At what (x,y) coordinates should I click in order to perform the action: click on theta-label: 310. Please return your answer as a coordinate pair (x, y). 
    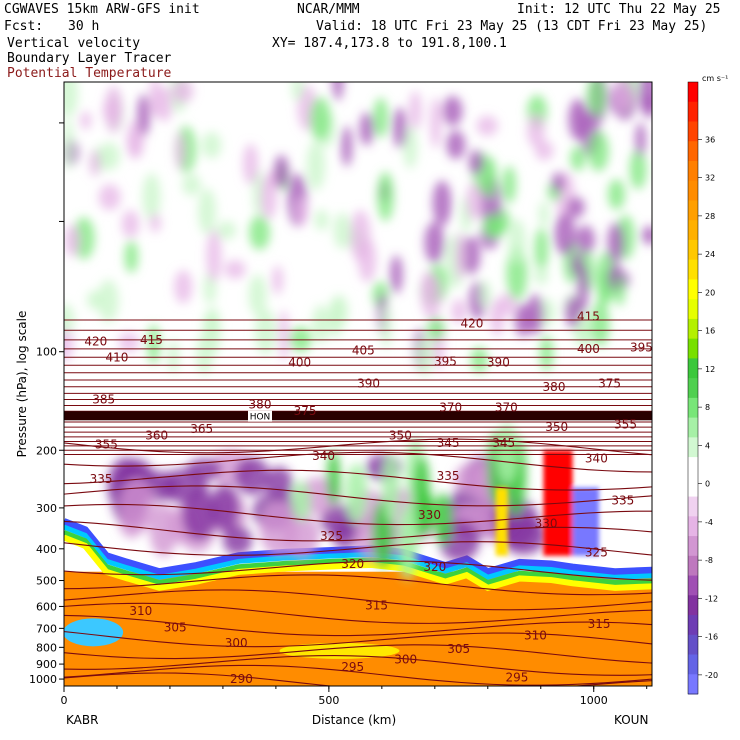
    Looking at the image, I should click on (140, 611).